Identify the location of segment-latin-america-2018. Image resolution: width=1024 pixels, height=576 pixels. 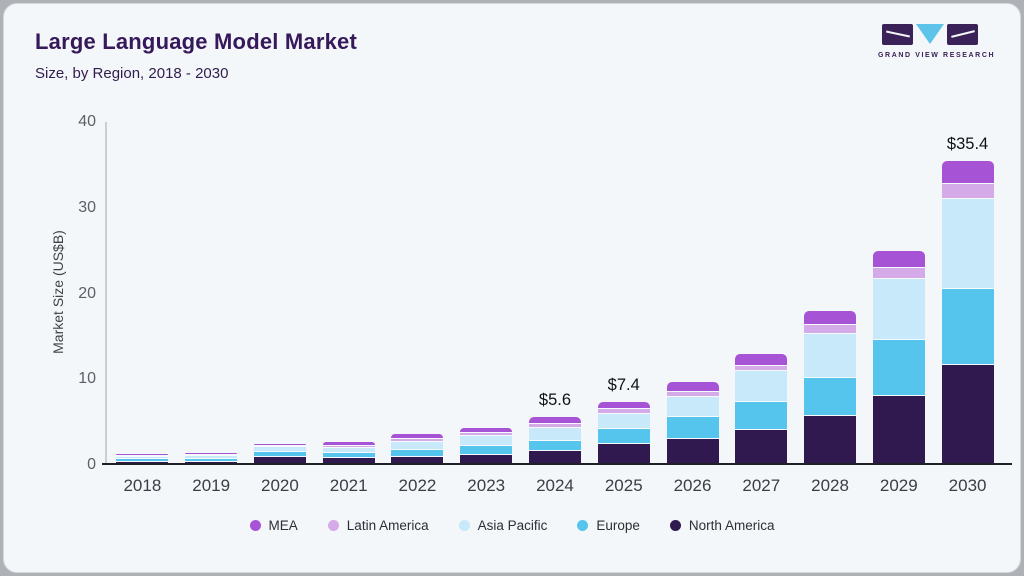
(142, 455).